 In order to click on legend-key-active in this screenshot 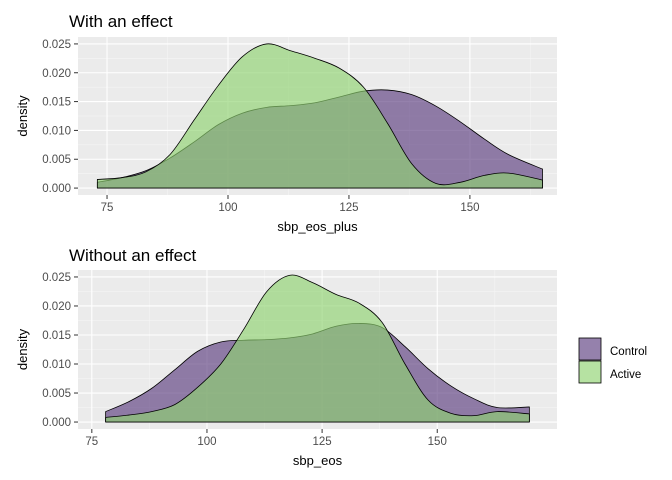, I will do `click(590, 372)`.